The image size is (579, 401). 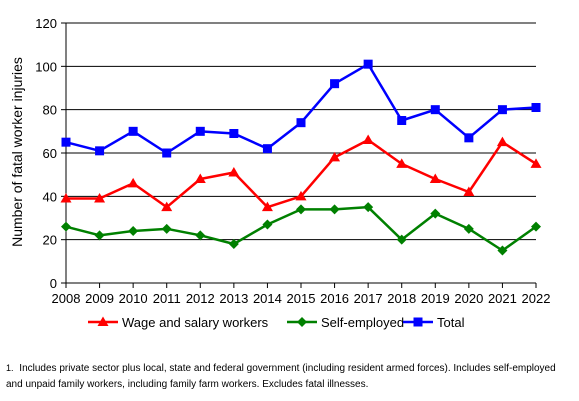 I want to click on x-tick-label: 2018, so click(x=401, y=298).